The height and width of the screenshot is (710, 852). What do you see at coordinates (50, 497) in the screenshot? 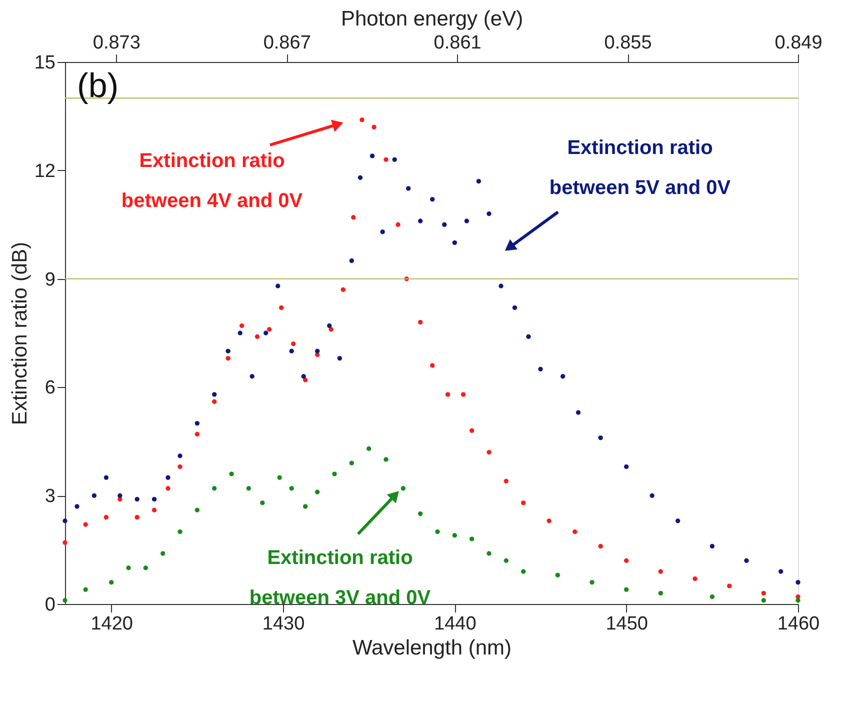
I see `y-tick-label: 3` at bounding box center [50, 497].